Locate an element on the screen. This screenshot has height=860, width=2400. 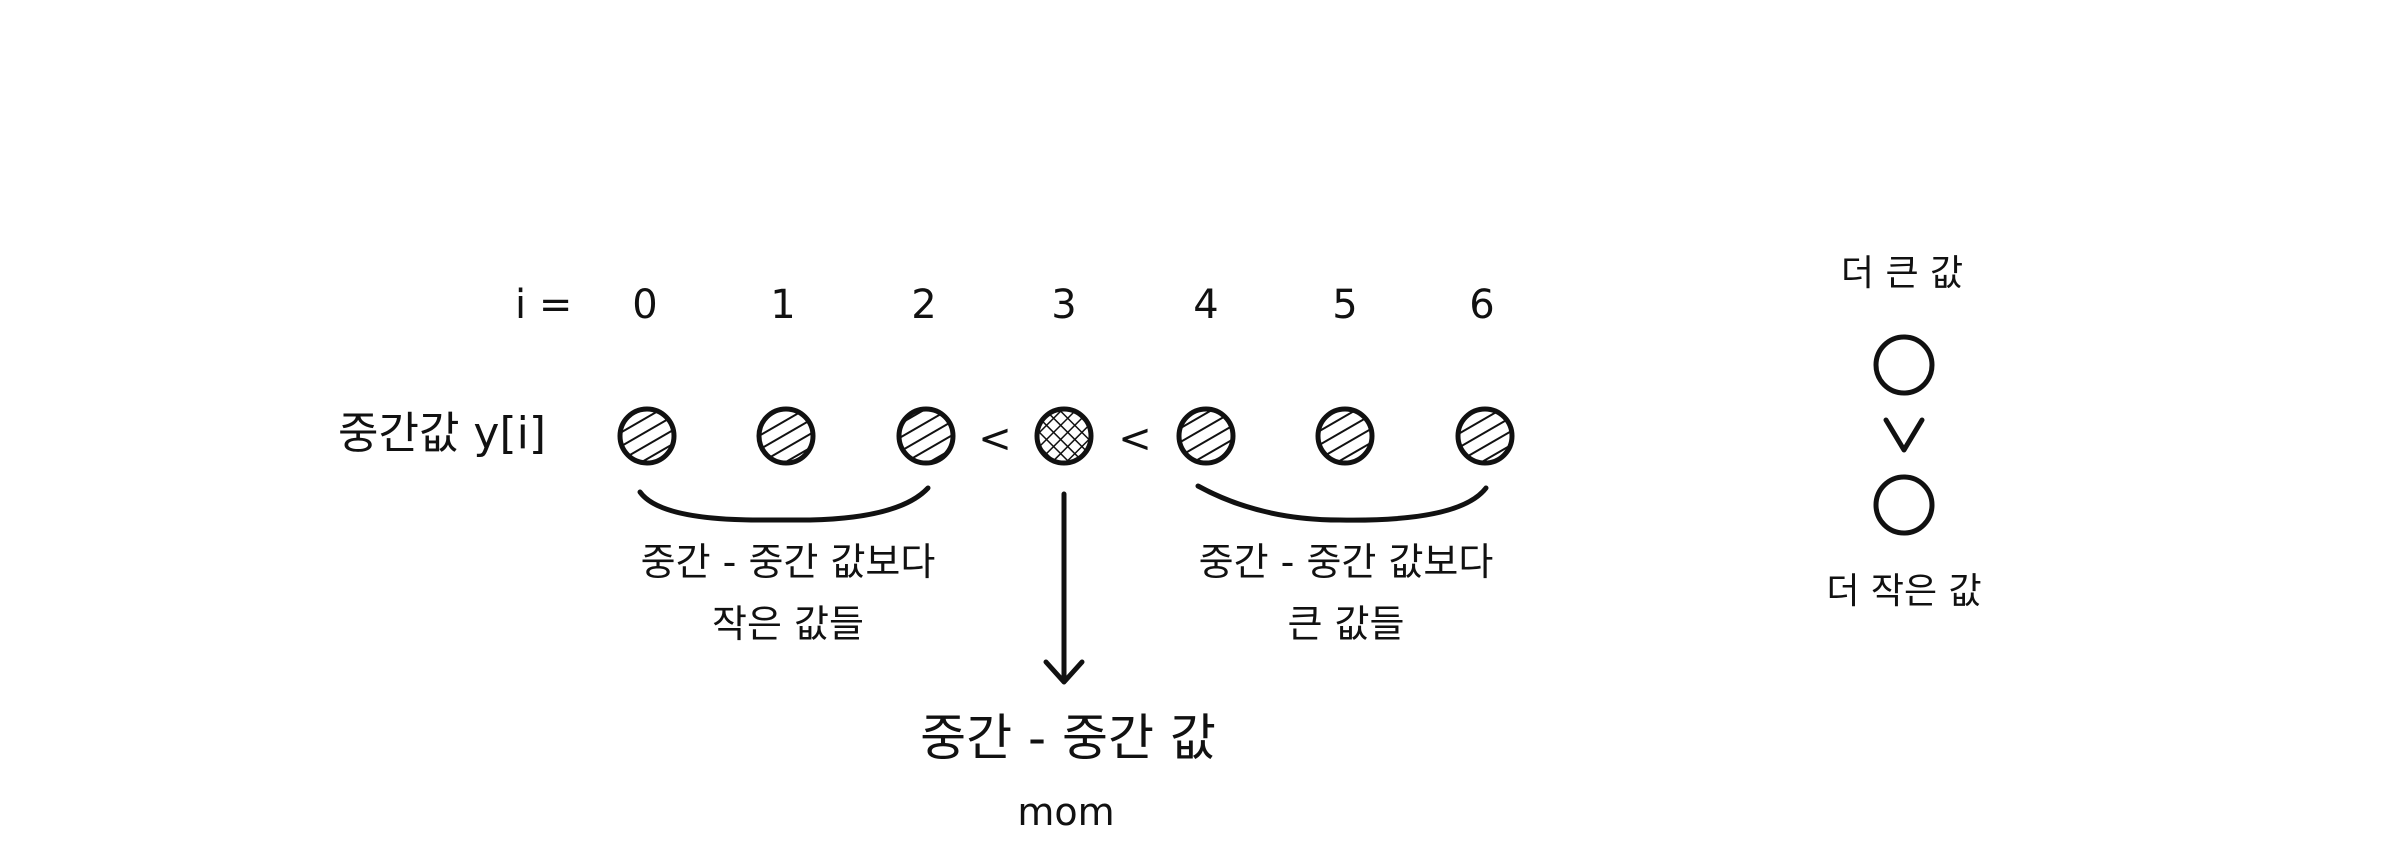
legend-top-circle is located at coordinates (1904, 365).